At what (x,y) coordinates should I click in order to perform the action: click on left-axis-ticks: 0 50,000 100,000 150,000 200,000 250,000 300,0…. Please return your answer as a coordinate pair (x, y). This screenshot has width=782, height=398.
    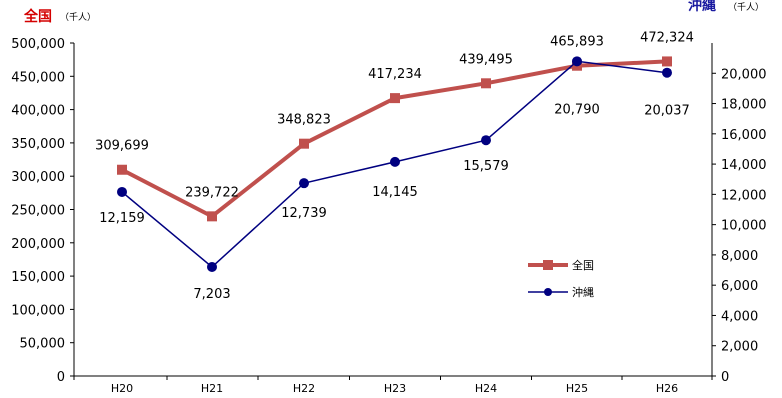
    Looking at the image, I should click on (42, 211).